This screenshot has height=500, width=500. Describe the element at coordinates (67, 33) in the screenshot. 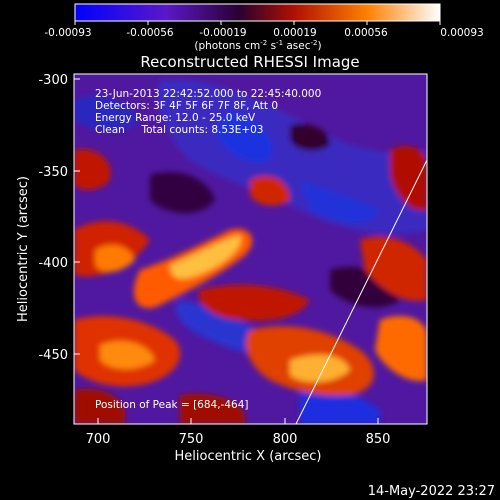

I see `colorbar-tick-label: -0.00093` at that location.